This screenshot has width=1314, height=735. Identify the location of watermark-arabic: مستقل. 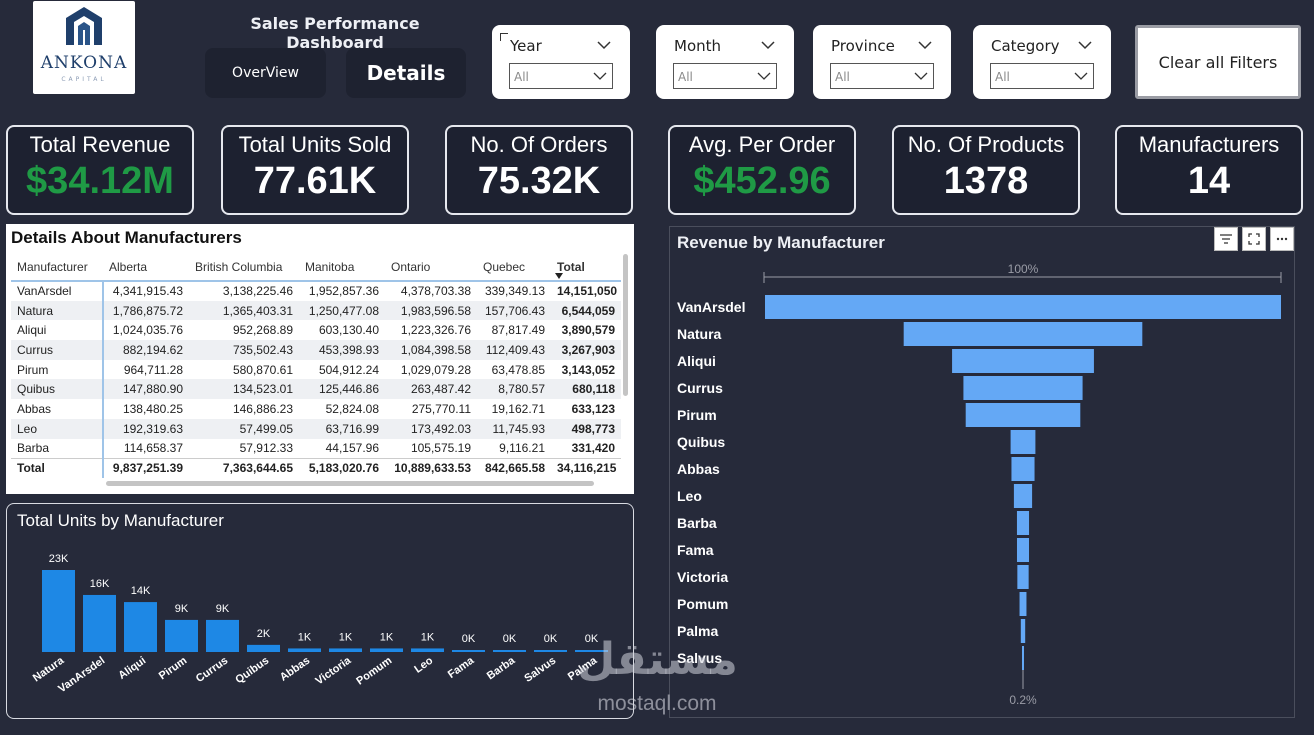
(657, 659).